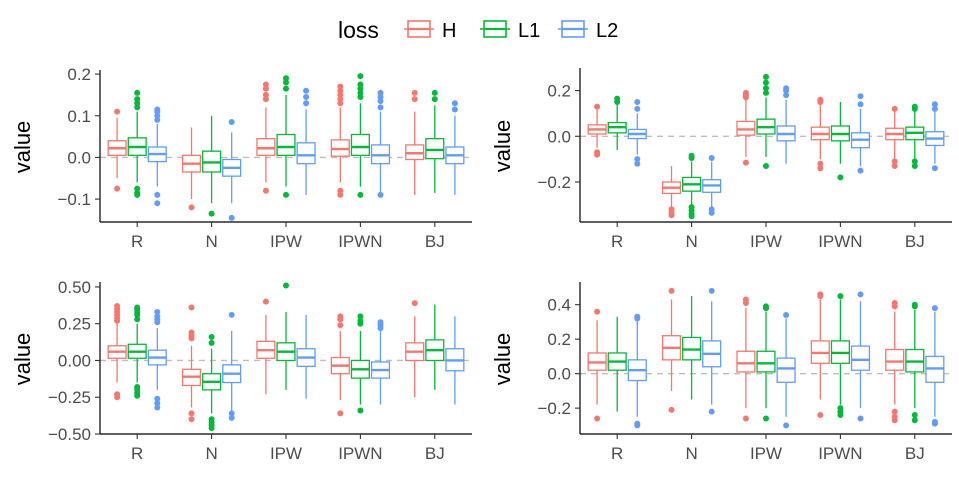 The width and height of the screenshot is (959, 480). I want to click on box-h-r, so click(597, 130).